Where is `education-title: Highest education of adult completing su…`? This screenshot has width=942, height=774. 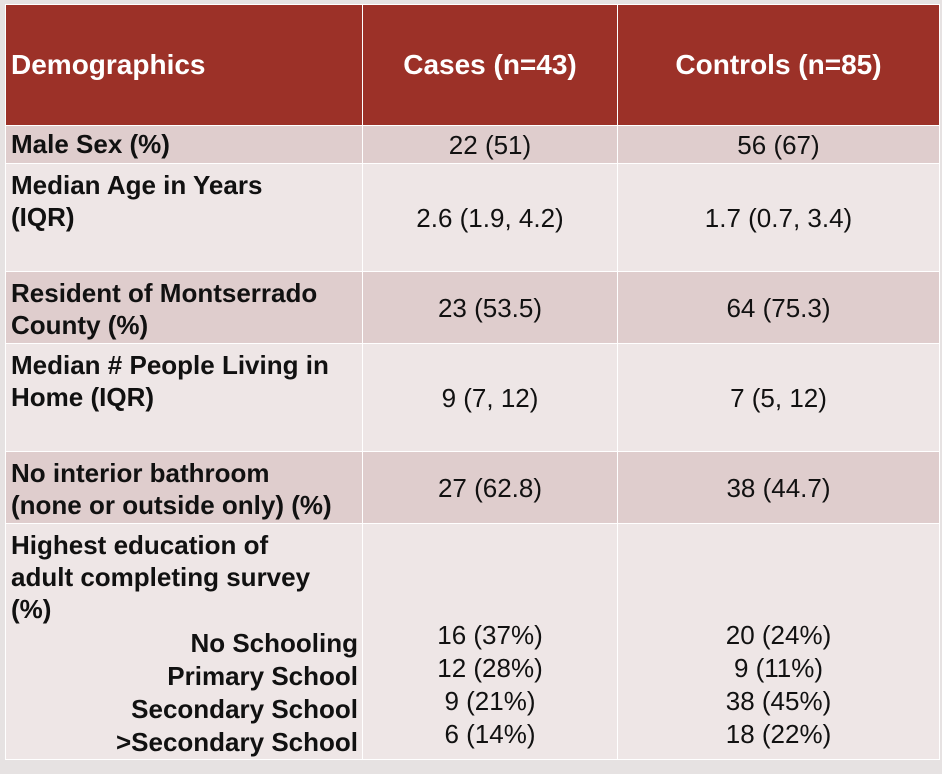
education-title: Highest education of adult completing su… is located at coordinates (161, 577).